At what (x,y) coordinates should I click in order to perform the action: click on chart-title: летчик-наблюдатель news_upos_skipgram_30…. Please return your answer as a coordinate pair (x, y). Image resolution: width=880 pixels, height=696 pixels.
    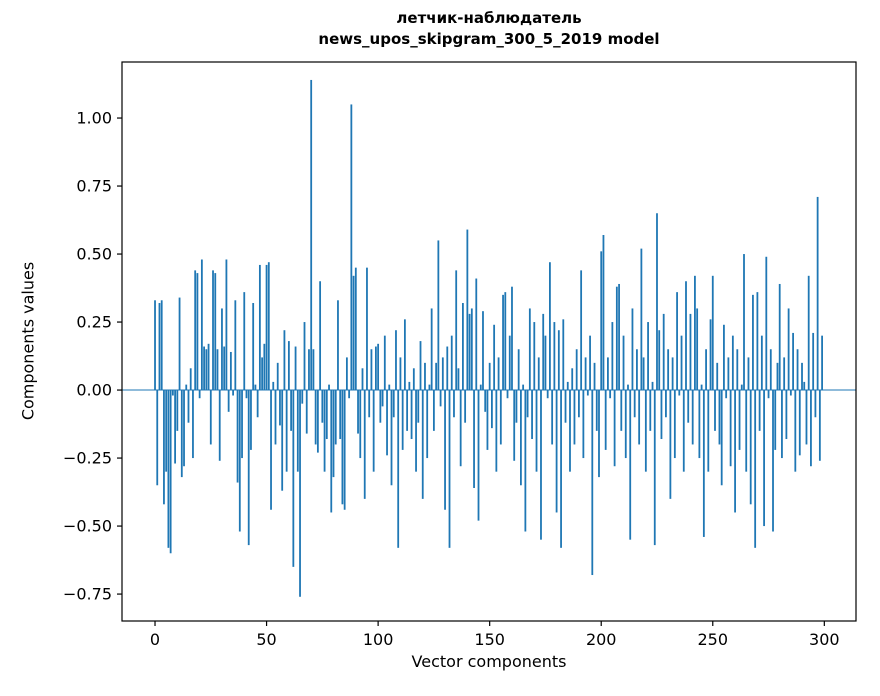
    Looking at the image, I should click on (488, 29).